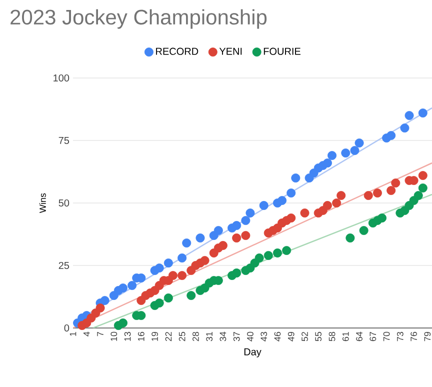  I want to click on x-tick-label: 76, so click(414, 337).